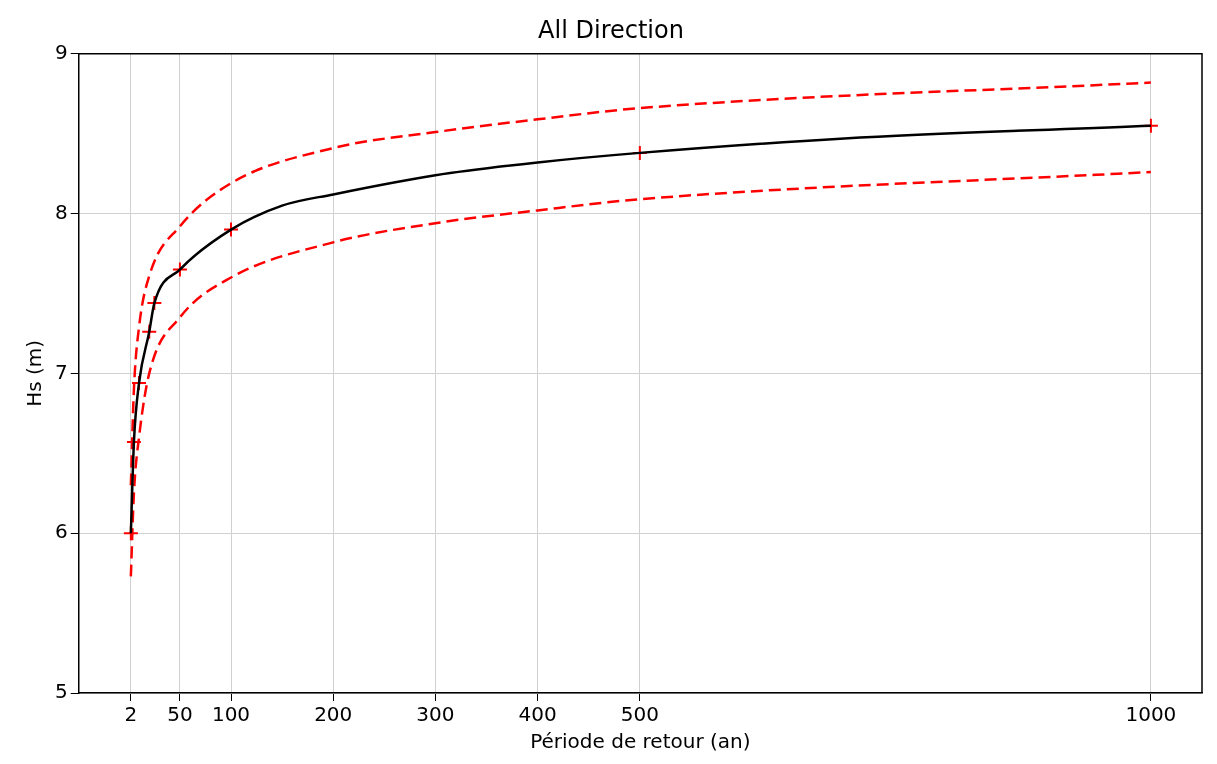 This screenshot has width=1217, height=764. I want to click on x-tick-label: 1000, so click(1151, 714).